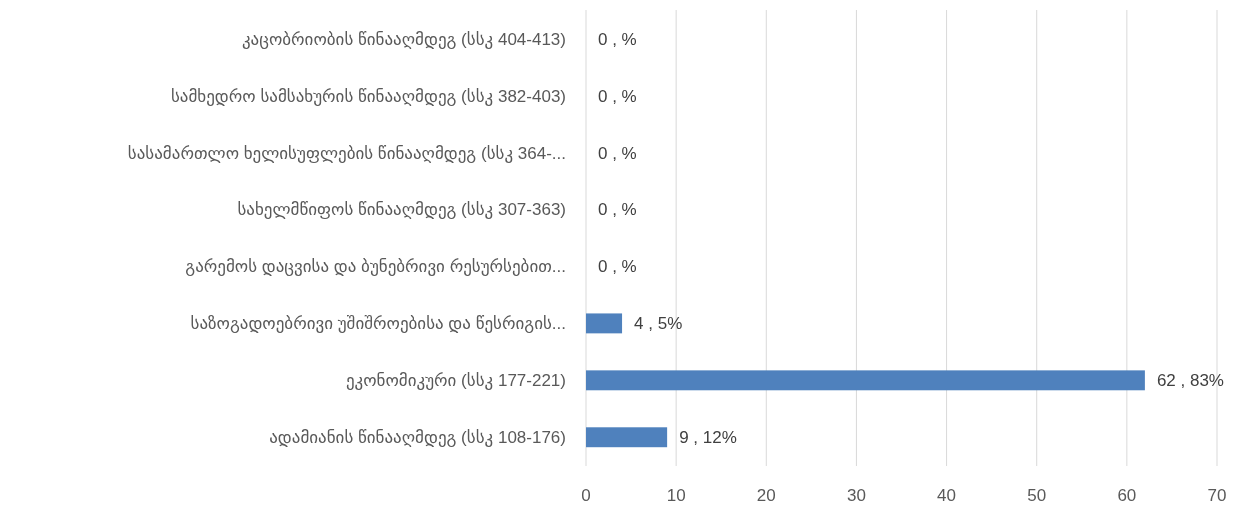 This screenshot has width=1255, height=511. I want to click on x-tick-label: 50, so click(1037, 495).